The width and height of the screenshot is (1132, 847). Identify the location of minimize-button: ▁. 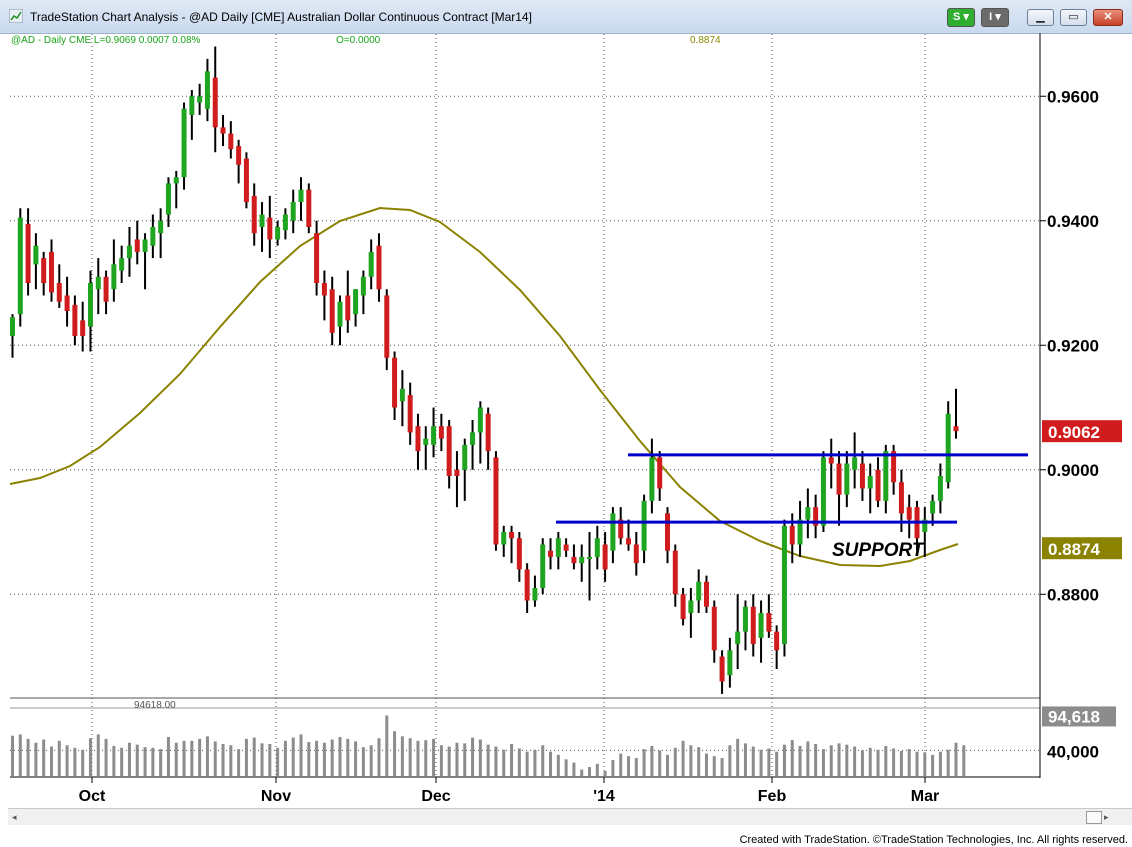
(1040, 17).